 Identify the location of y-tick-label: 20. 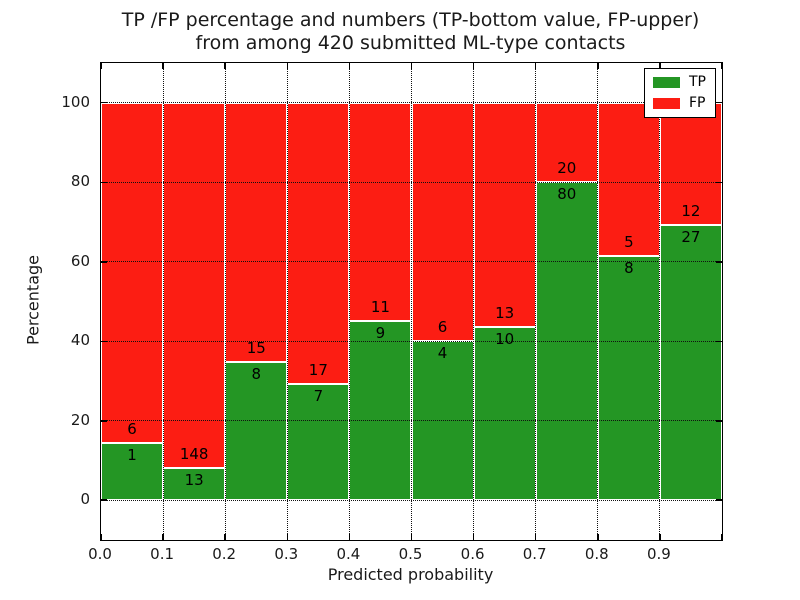
(80, 419).